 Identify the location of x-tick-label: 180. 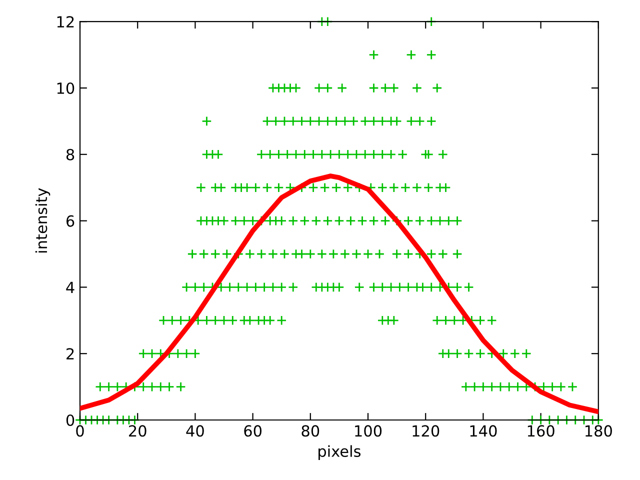
(598, 431).